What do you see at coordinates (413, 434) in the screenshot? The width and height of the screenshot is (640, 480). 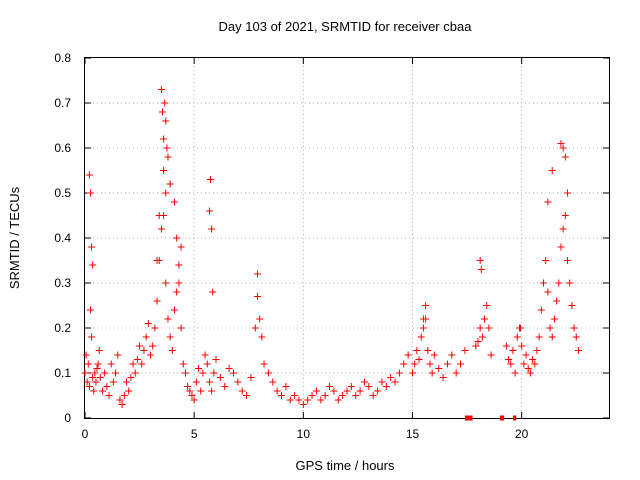 I see `x-tick-label: 15` at bounding box center [413, 434].